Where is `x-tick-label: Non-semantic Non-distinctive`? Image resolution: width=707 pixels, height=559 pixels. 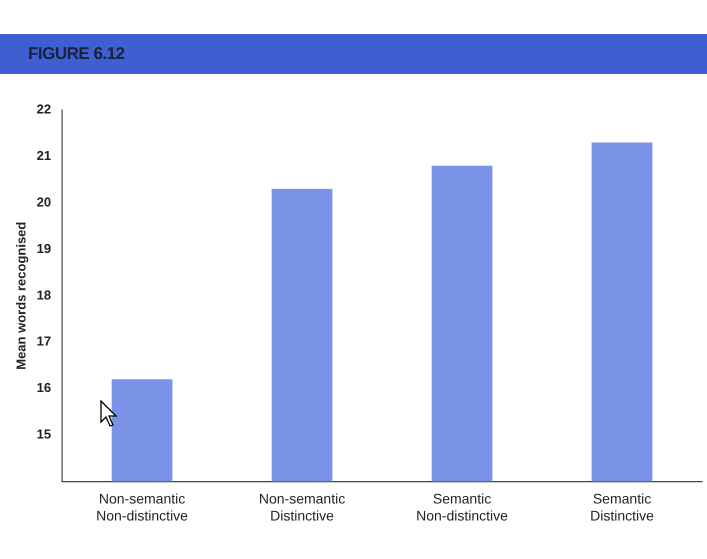 x-tick-label: Non-semantic Non-distinctive is located at coordinates (142, 507).